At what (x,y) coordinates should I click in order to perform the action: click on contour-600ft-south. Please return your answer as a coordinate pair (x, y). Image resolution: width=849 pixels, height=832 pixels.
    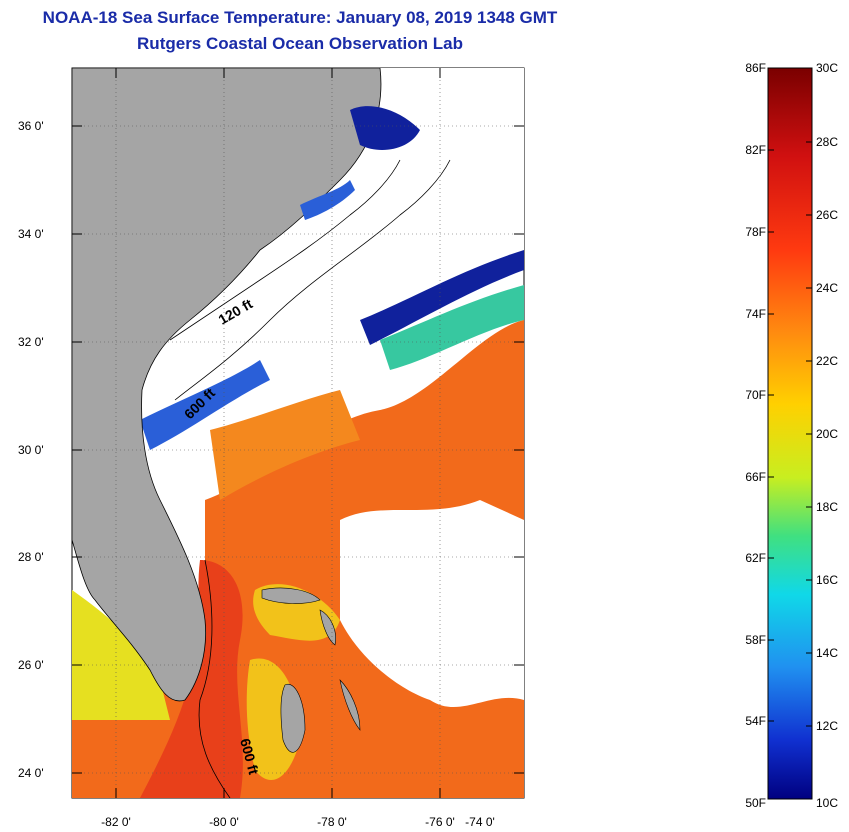
    Looking at the image, I should click on (214, 678).